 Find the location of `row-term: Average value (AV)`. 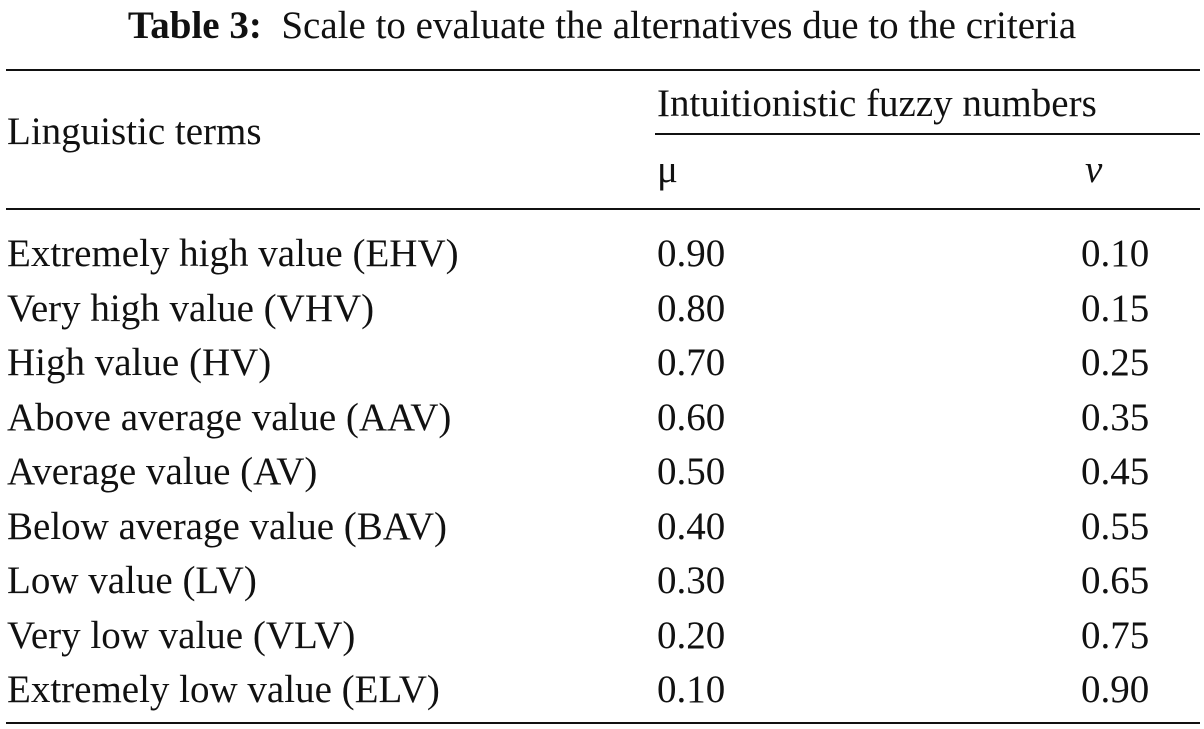

row-term: Average value (AV) is located at coordinates (162, 471).